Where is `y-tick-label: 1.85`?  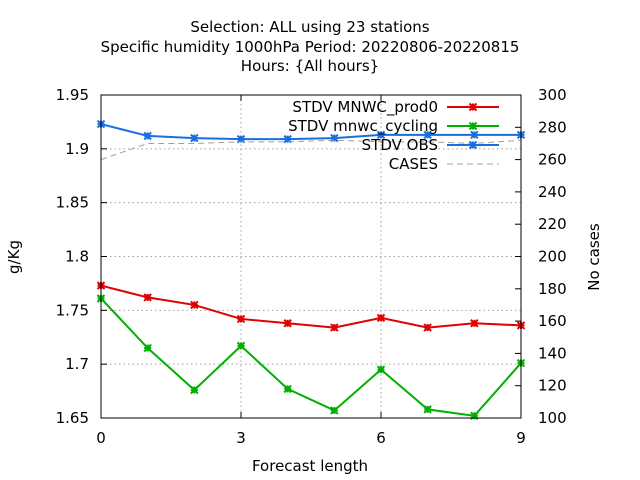 y-tick-label: 1.85 is located at coordinates (72, 203).